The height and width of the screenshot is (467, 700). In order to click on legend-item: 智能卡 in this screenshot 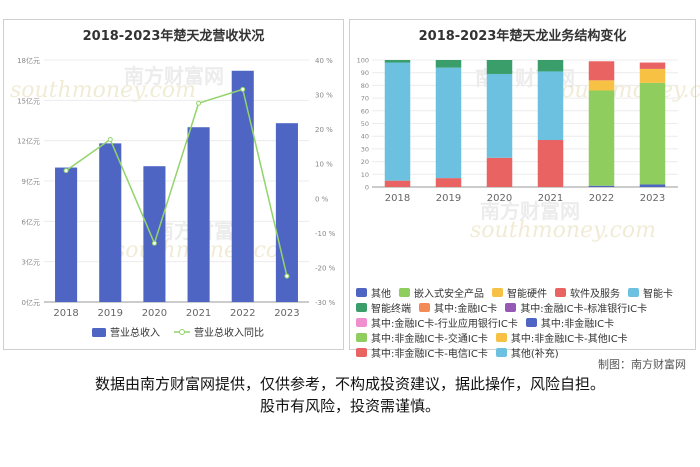, I will do `click(650, 292)`.